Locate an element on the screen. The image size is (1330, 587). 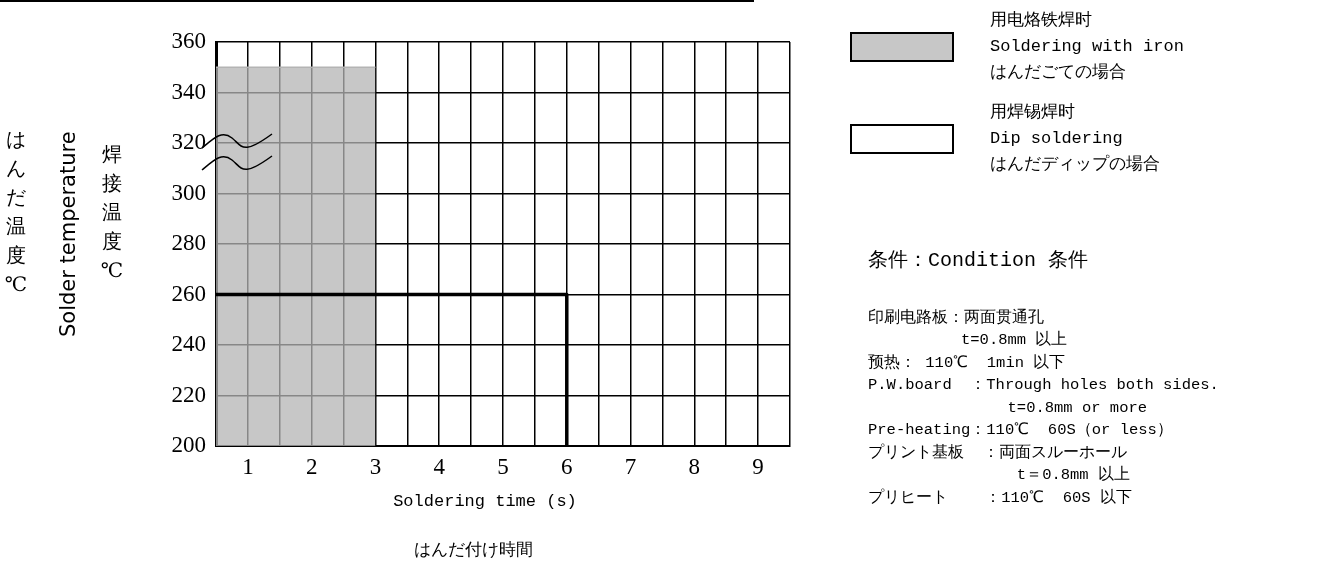
x-tick-label: 5 is located at coordinates (503, 466).